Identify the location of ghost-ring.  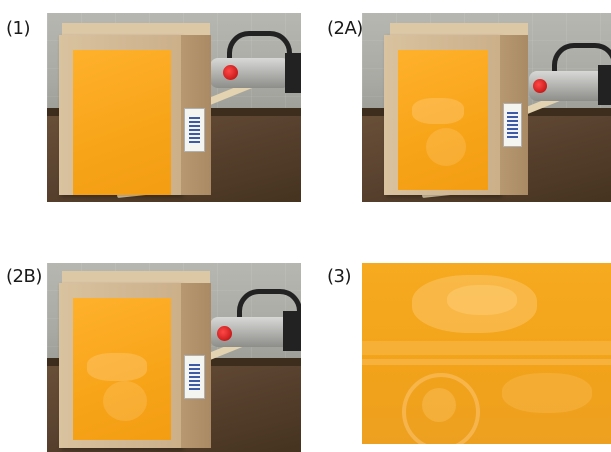
(441, 408).